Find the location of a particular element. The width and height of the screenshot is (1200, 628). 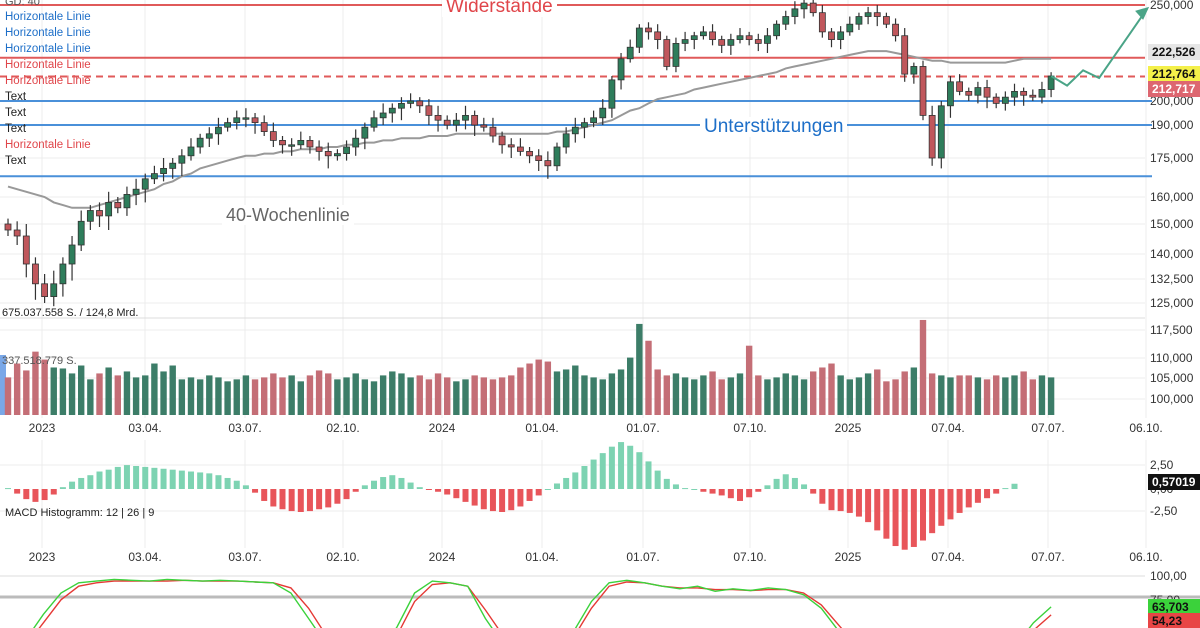

time-tick-label: 02.10. is located at coordinates (342, 428).